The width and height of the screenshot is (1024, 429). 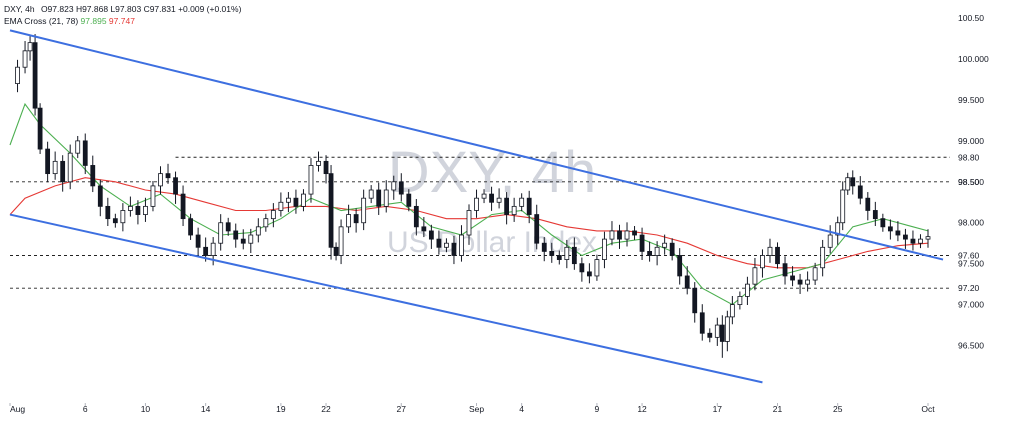 What do you see at coordinates (971, 141) in the screenshot?
I see `price-tick-label: 99.000` at bounding box center [971, 141].